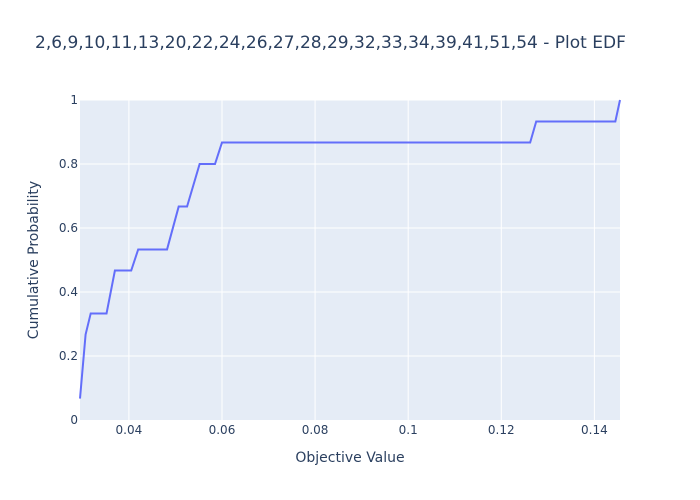 This screenshot has height=500, width=700. I want to click on x-axis-title: Objective Value, so click(349, 458).